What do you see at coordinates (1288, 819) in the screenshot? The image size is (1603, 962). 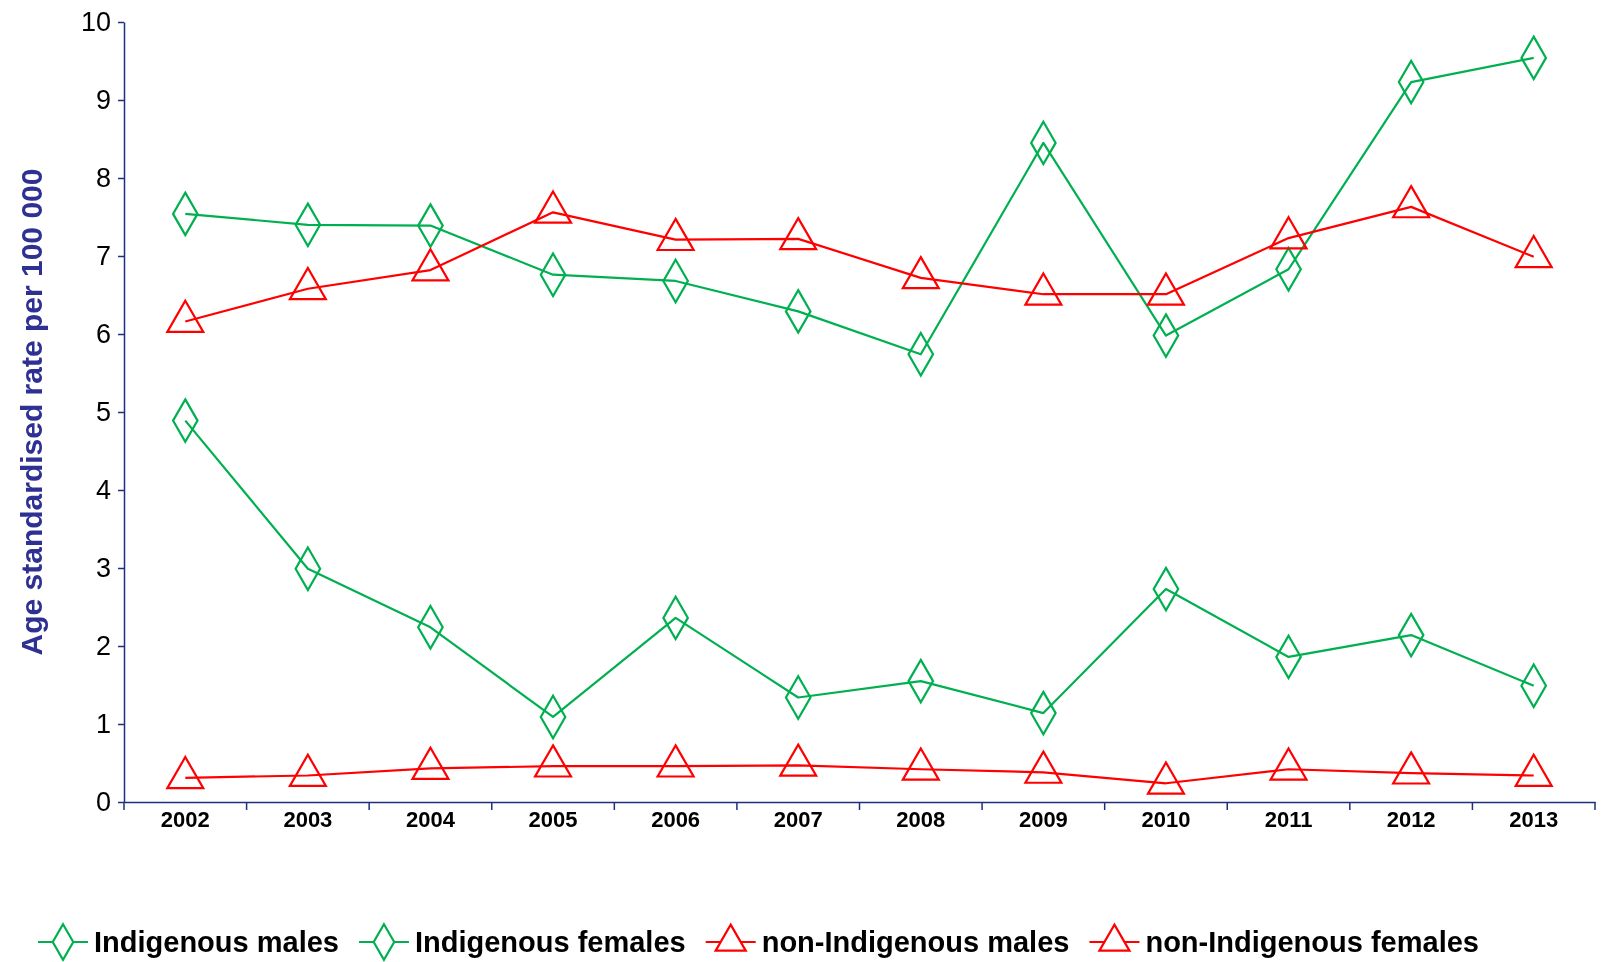 I see `x-tick-label: 2011` at bounding box center [1288, 819].